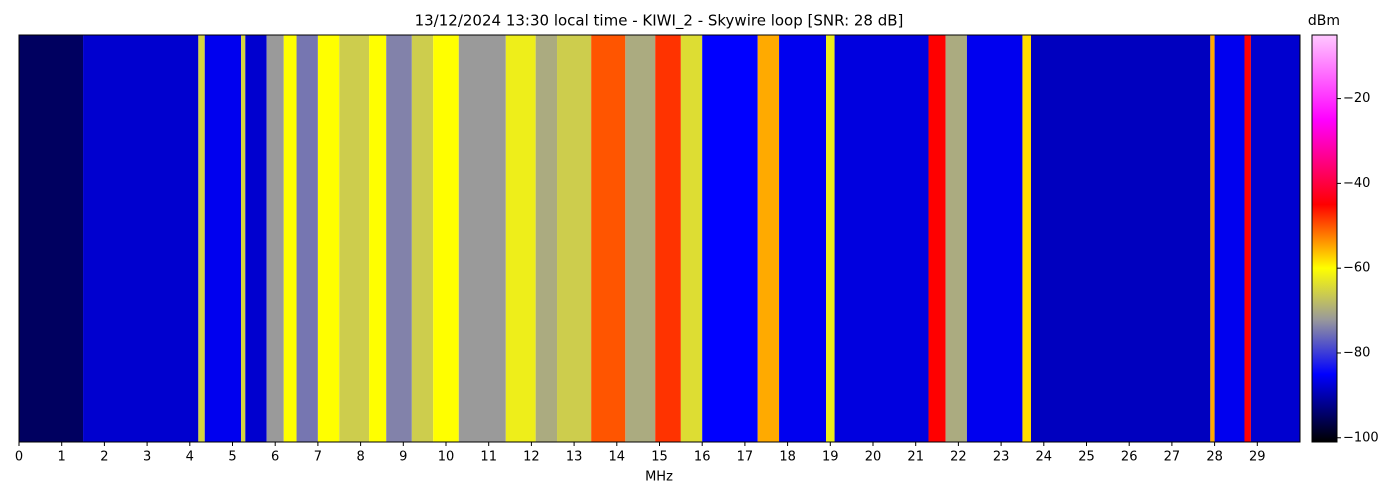 The height and width of the screenshot is (500, 1400). What do you see at coordinates (19, 457) in the screenshot?
I see `x-tick-label: 0` at bounding box center [19, 457].